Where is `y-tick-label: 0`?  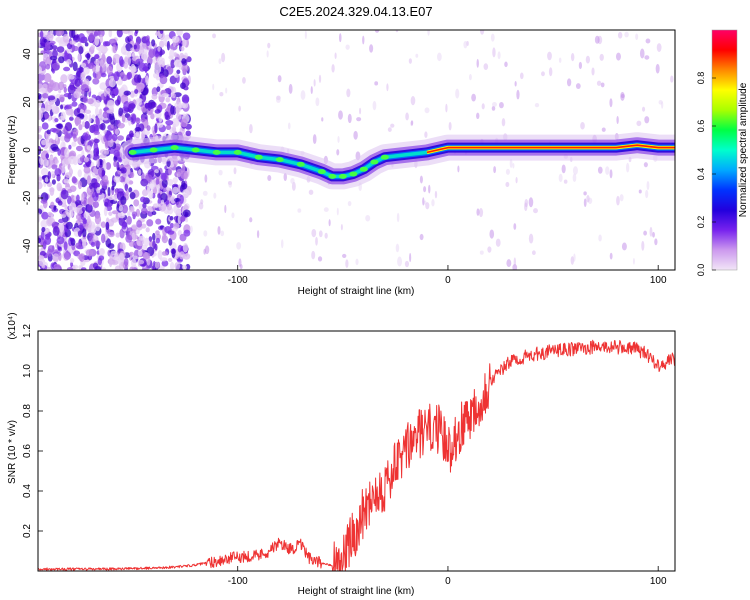 y-tick-label: 0 is located at coordinates (27, 150).